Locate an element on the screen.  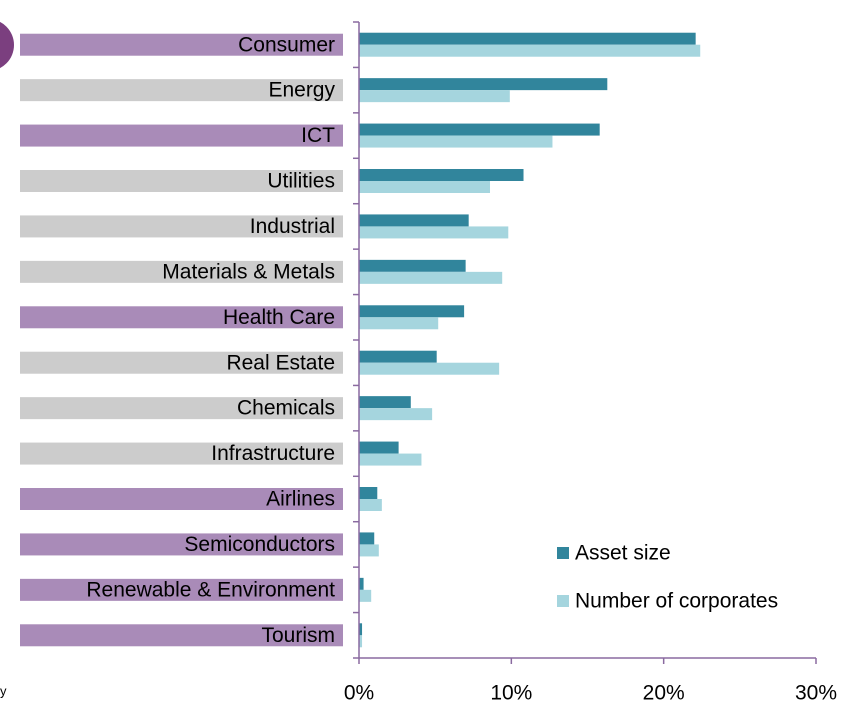
legend-label: Asset size is located at coordinates (623, 553).